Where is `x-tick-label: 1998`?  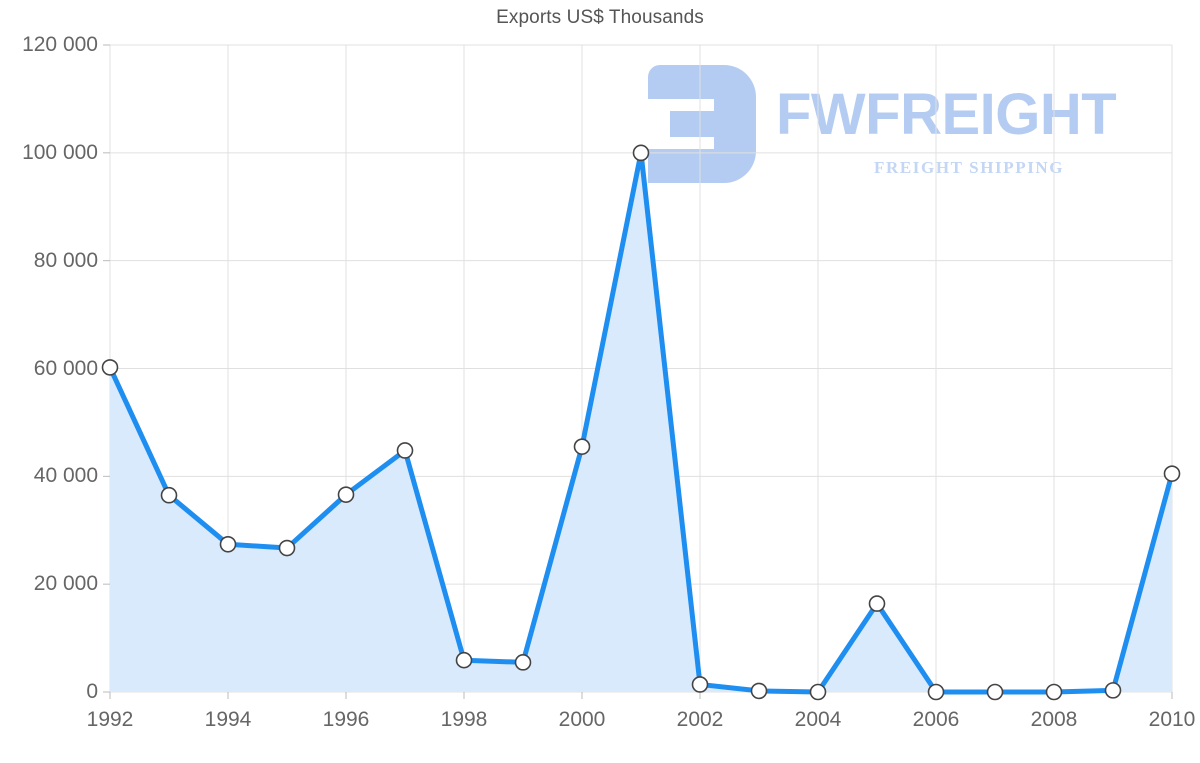
x-tick-label: 1998 is located at coordinates (464, 719).